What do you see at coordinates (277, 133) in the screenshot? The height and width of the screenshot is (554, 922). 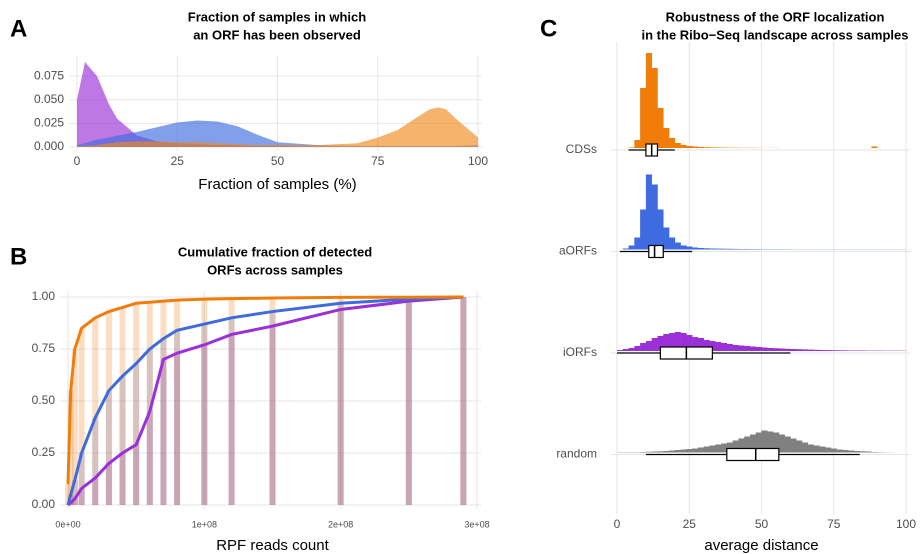 I see `density-area` at bounding box center [277, 133].